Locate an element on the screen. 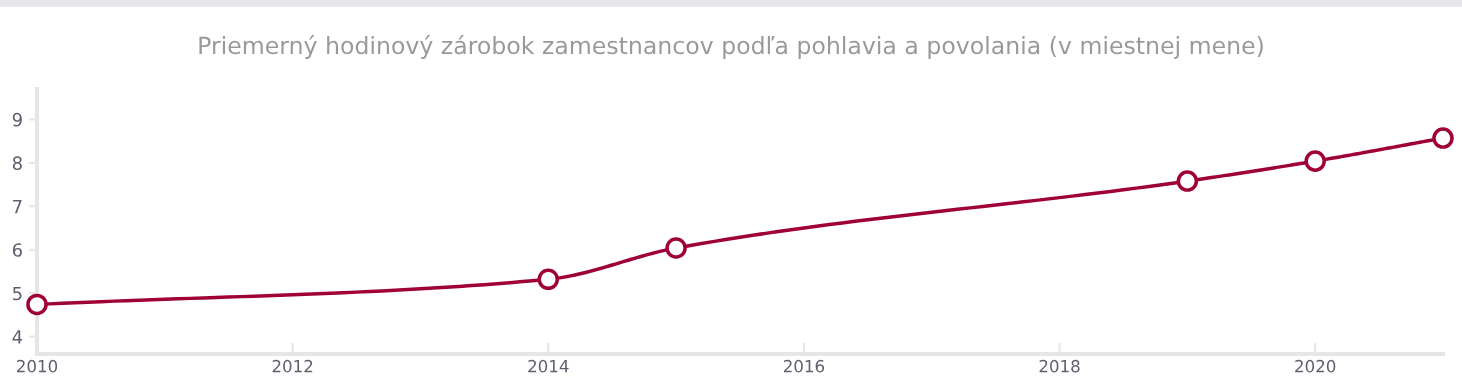  y-tick-label: 8 is located at coordinates (17, 163).